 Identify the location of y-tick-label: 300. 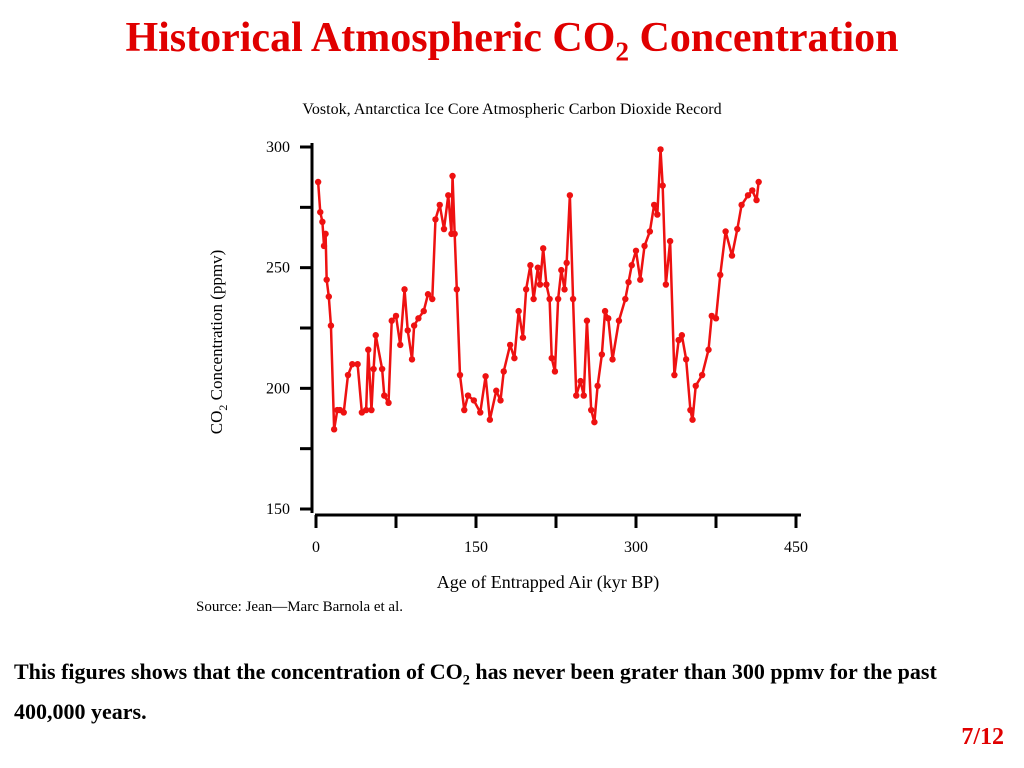
(278, 147).